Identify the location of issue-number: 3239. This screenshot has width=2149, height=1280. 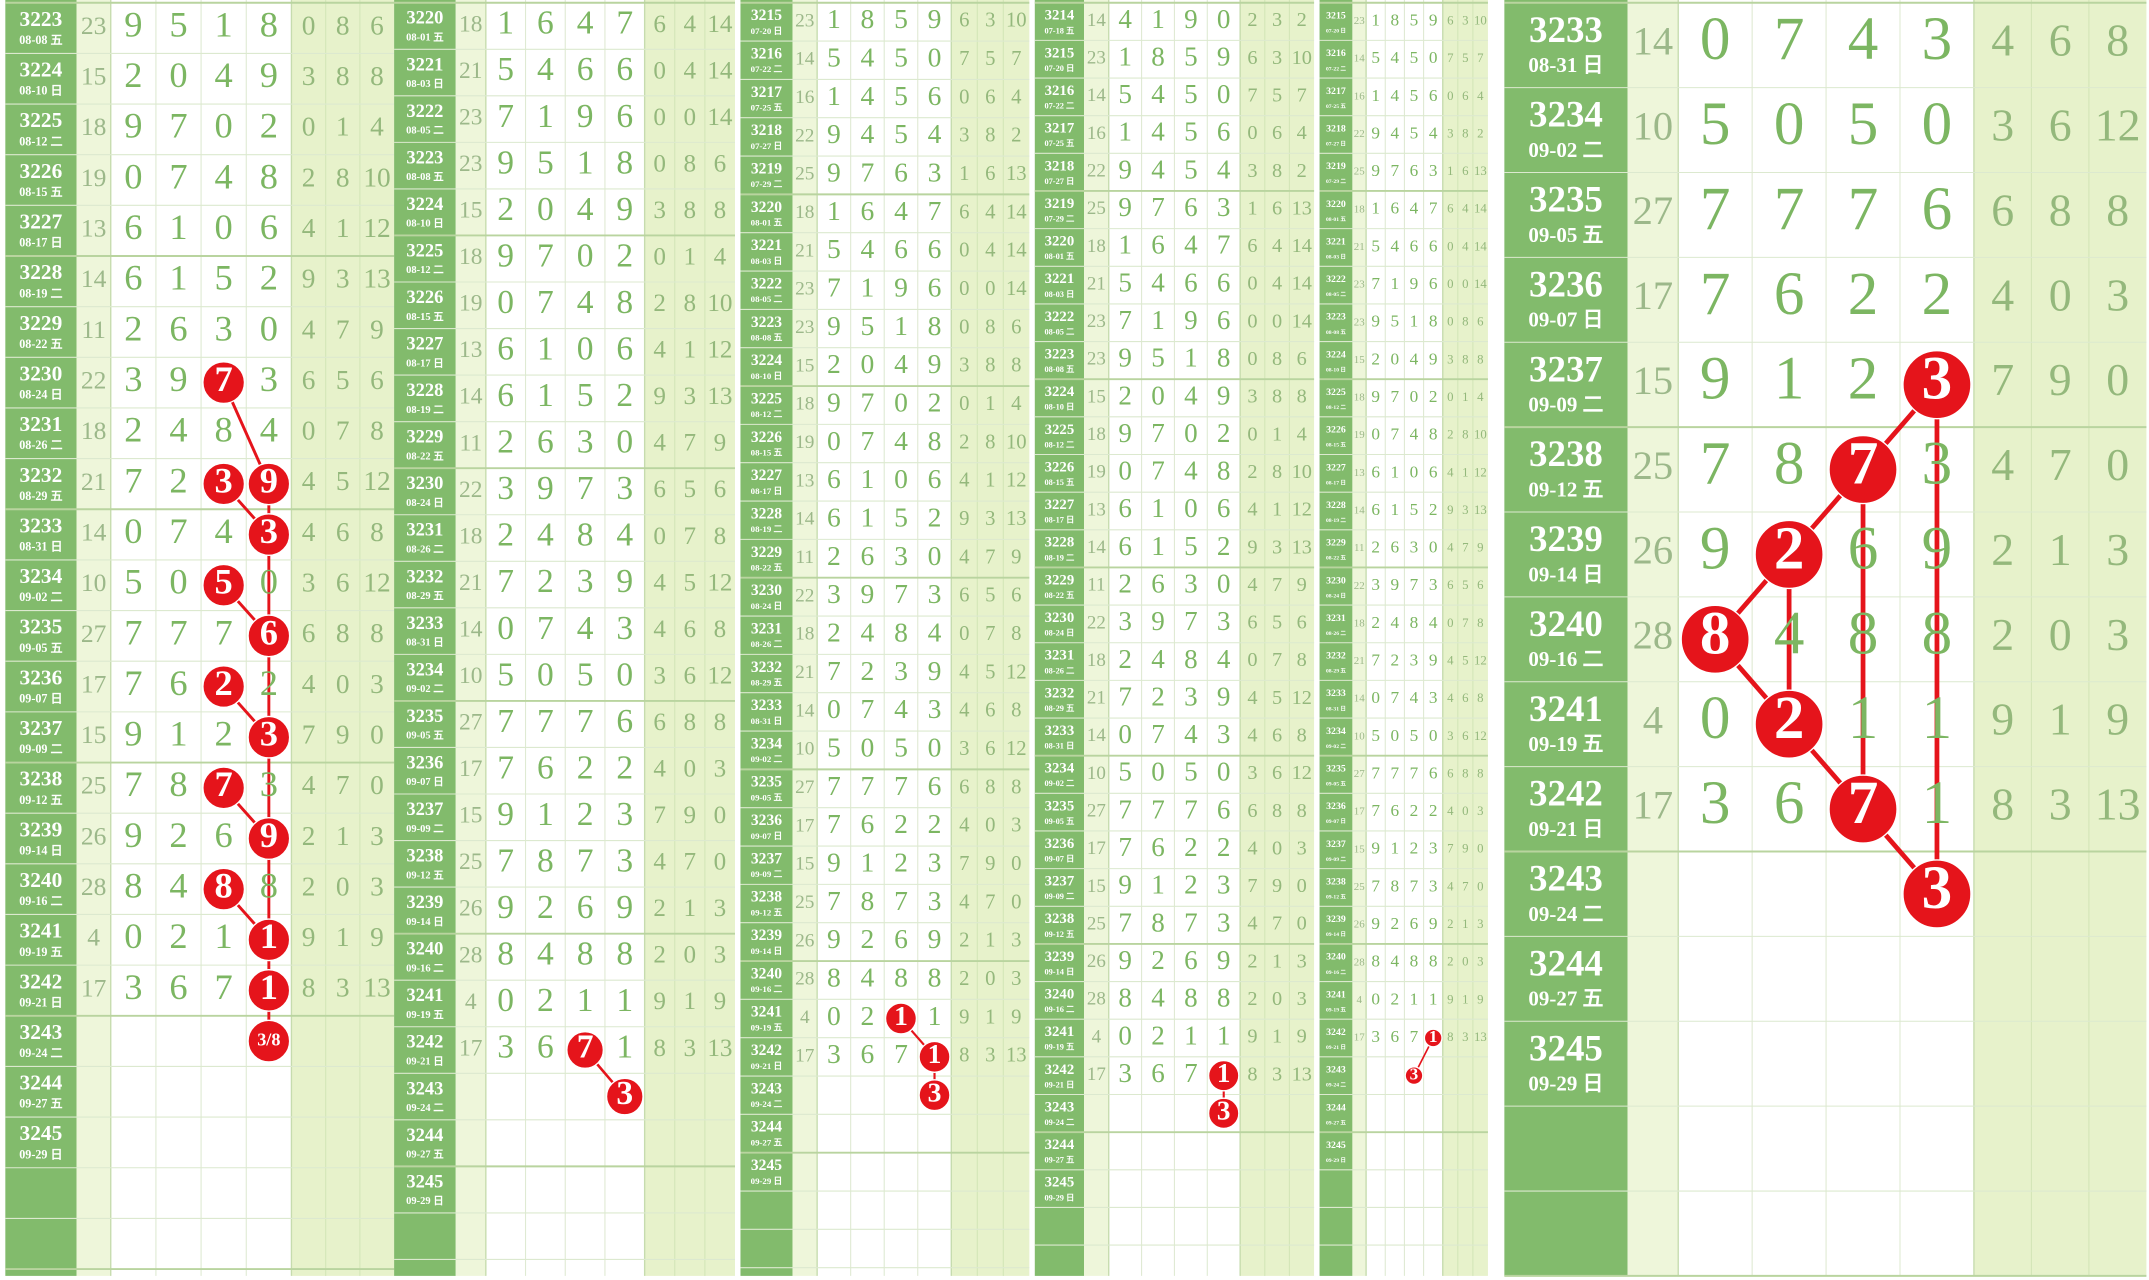
(1060, 957).